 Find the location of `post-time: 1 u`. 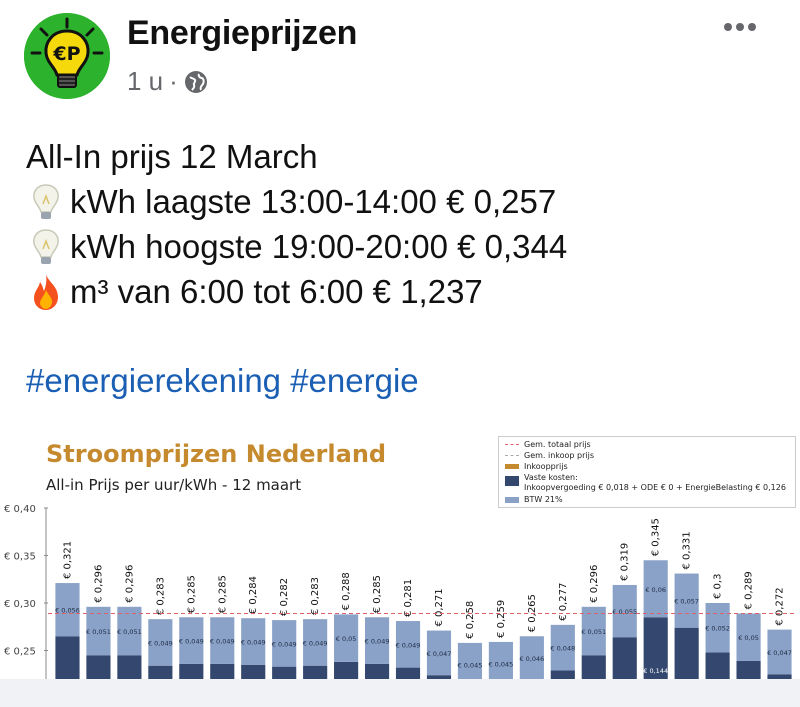

post-time: 1 u is located at coordinates (145, 81).